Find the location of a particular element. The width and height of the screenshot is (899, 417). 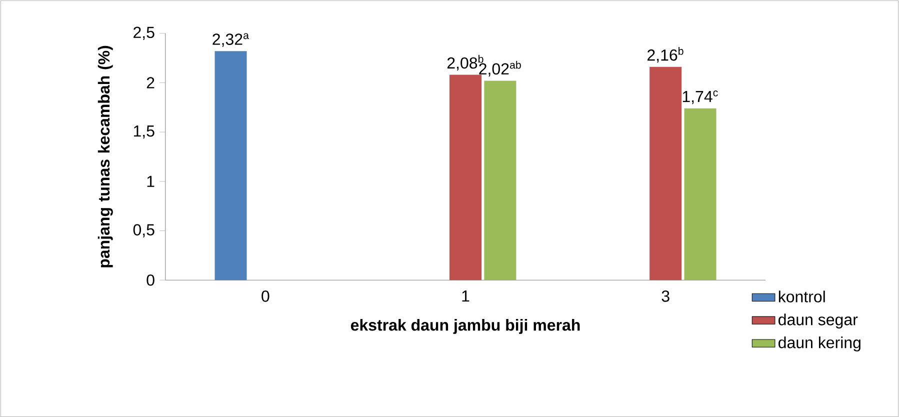

y-tick-label: 2 is located at coordinates (150, 82).